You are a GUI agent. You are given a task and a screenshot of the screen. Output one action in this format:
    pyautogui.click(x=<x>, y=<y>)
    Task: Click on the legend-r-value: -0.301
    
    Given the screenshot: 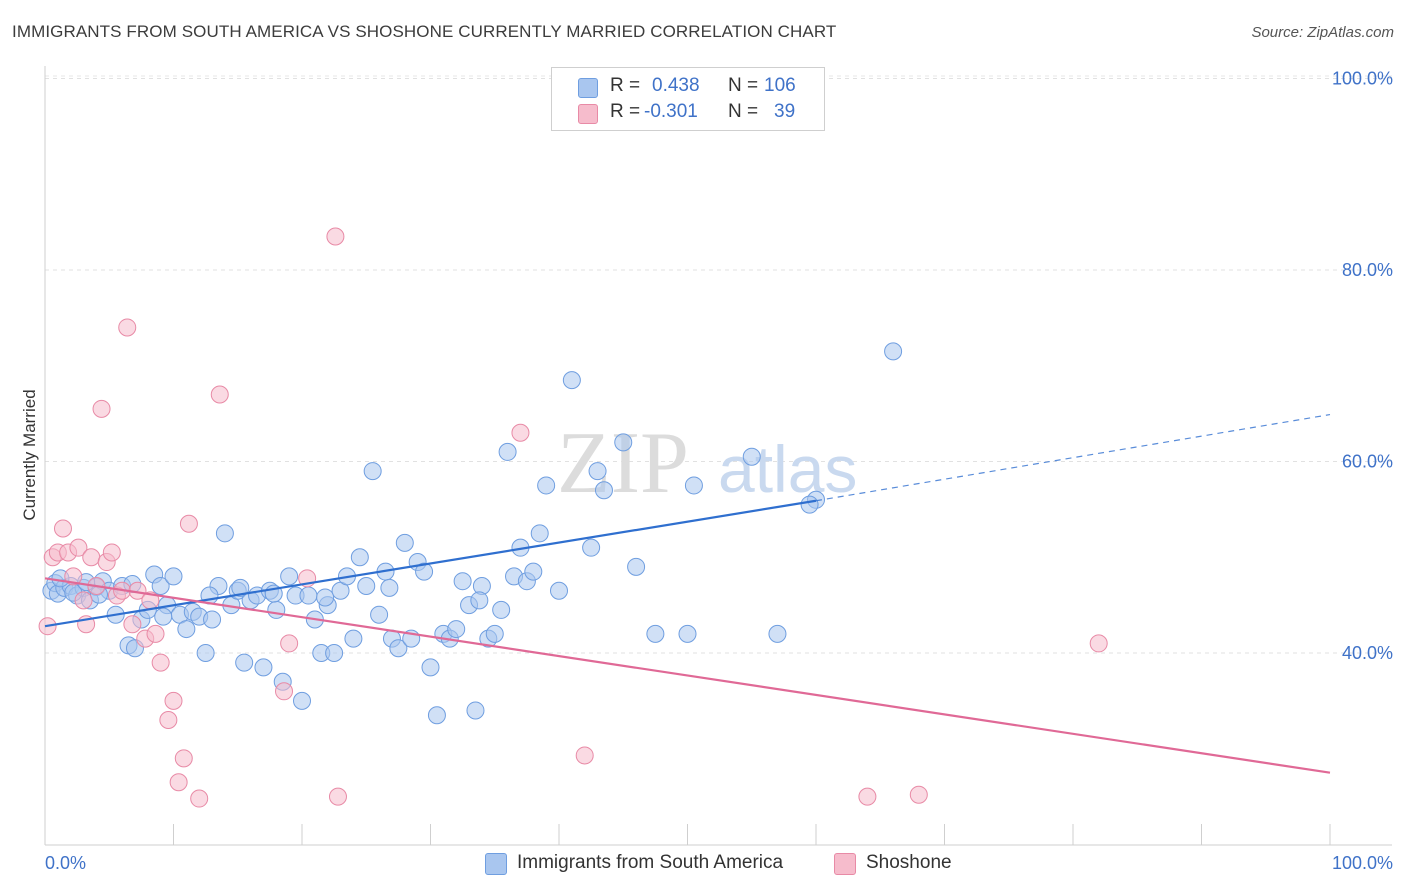 What is the action you would take?
    pyautogui.click(x=671, y=111)
    